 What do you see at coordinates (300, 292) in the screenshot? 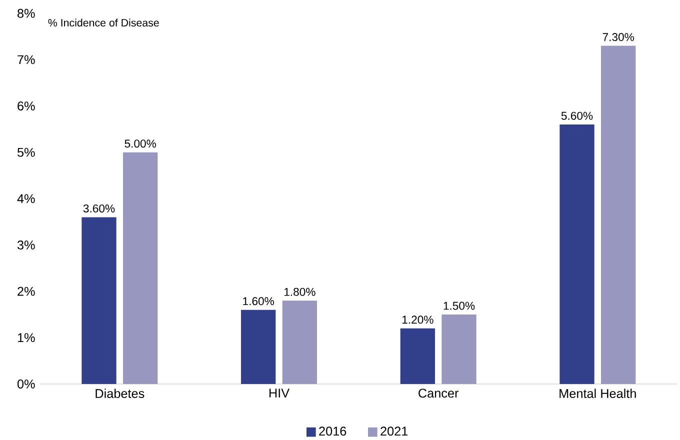
I see `data-label: 1.80%` at bounding box center [300, 292].